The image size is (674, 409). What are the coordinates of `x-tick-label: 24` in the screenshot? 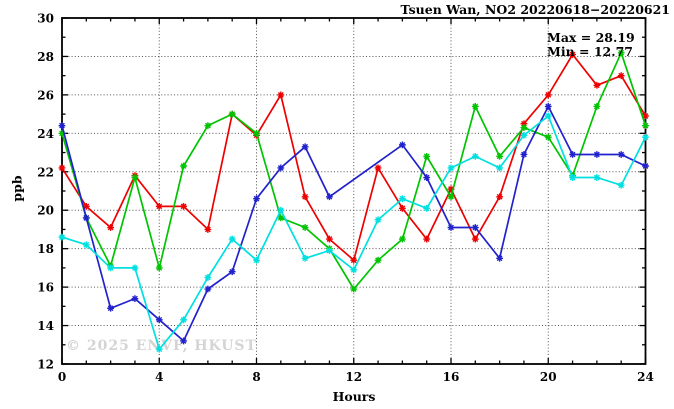 It's located at (645, 377).